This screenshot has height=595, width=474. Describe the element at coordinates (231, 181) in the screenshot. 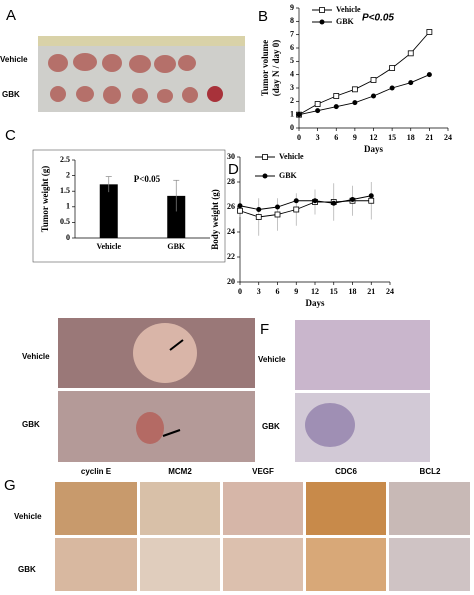

I see `y-tick-label: 28` at that location.